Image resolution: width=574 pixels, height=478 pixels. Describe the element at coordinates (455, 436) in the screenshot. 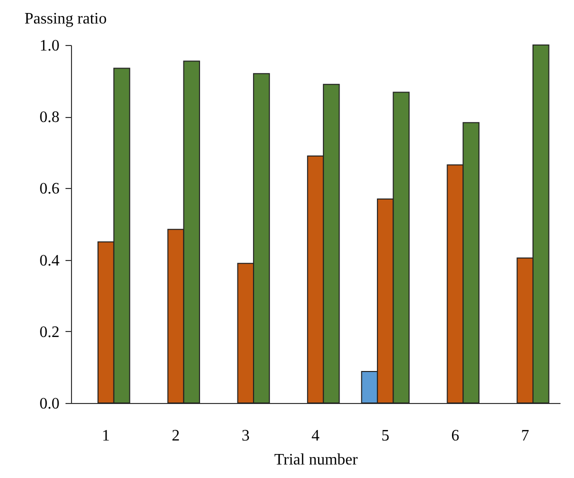

I see `x-tick-label: 6` at that location.